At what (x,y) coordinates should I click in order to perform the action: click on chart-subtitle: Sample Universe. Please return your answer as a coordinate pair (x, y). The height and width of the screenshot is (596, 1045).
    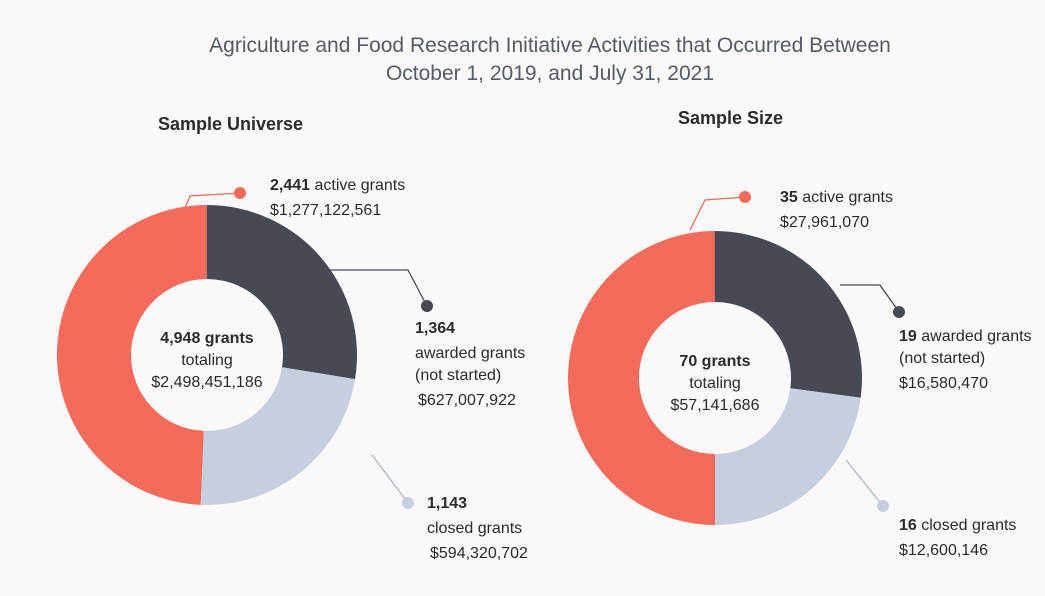
    Looking at the image, I should click on (230, 124).